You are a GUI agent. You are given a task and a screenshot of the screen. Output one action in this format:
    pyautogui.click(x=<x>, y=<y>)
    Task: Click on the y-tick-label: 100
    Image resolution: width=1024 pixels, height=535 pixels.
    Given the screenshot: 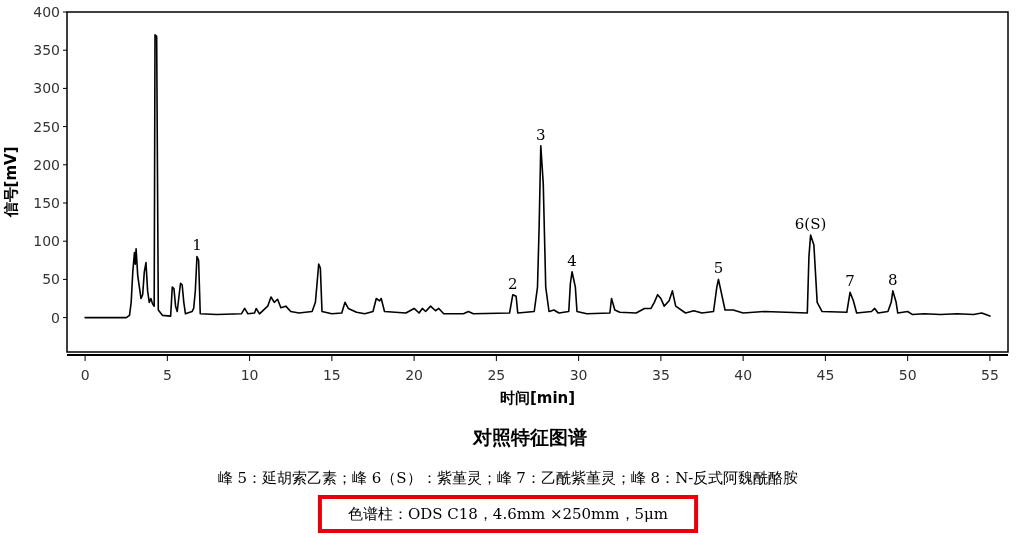 What is the action you would take?
    pyautogui.click(x=46, y=241)
    